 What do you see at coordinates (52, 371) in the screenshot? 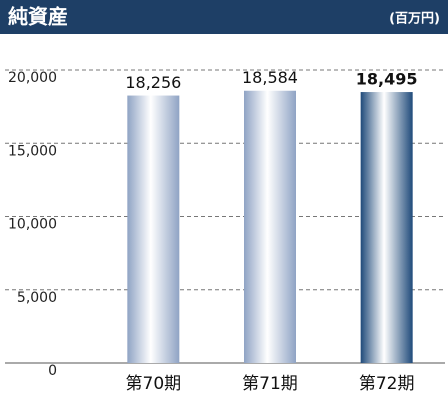
I see `y-tick-label: 0` at bounding box center [52, 371].